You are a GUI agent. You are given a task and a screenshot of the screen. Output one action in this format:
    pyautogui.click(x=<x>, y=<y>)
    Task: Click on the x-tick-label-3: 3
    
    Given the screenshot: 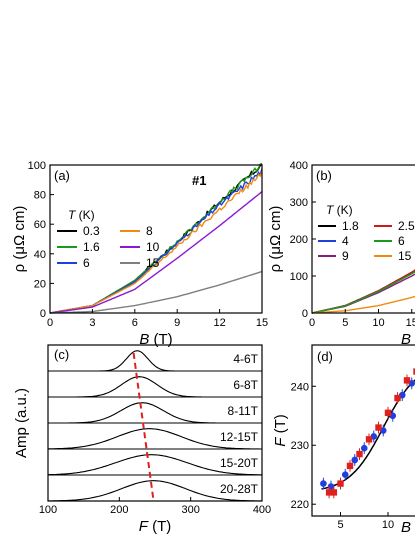 What is the action you would take?
    pyautogui.click(x=92, y=323)
    